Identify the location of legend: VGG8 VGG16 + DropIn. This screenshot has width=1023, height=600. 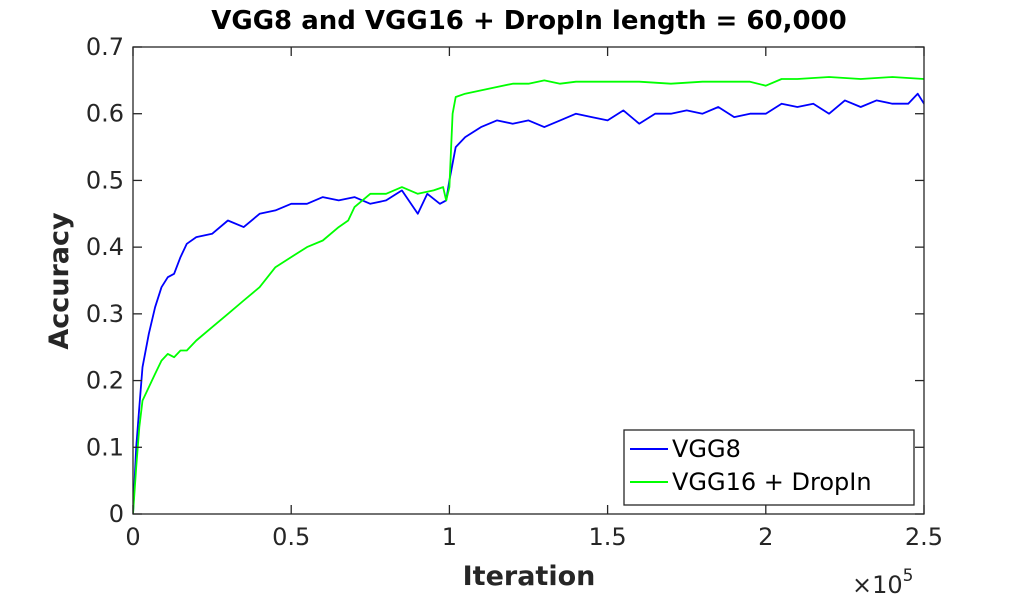
(769, 467).